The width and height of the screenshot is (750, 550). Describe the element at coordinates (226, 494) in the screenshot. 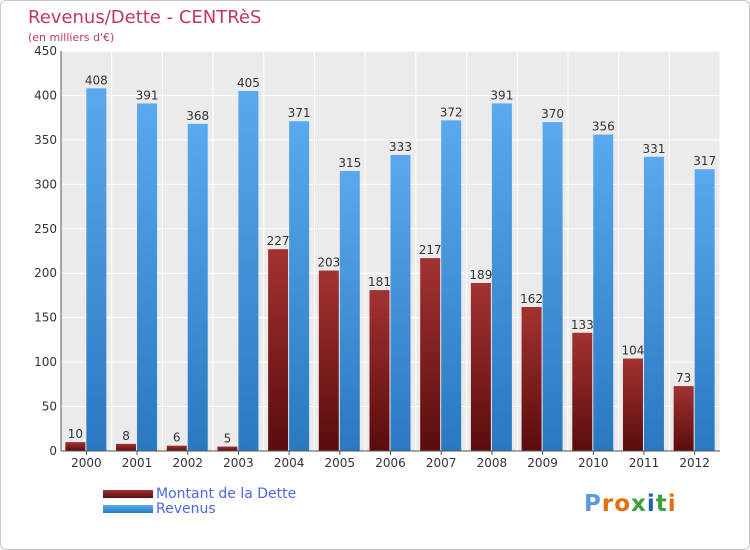

I see `legend-label-debt: Montant de la Dette` at that location.